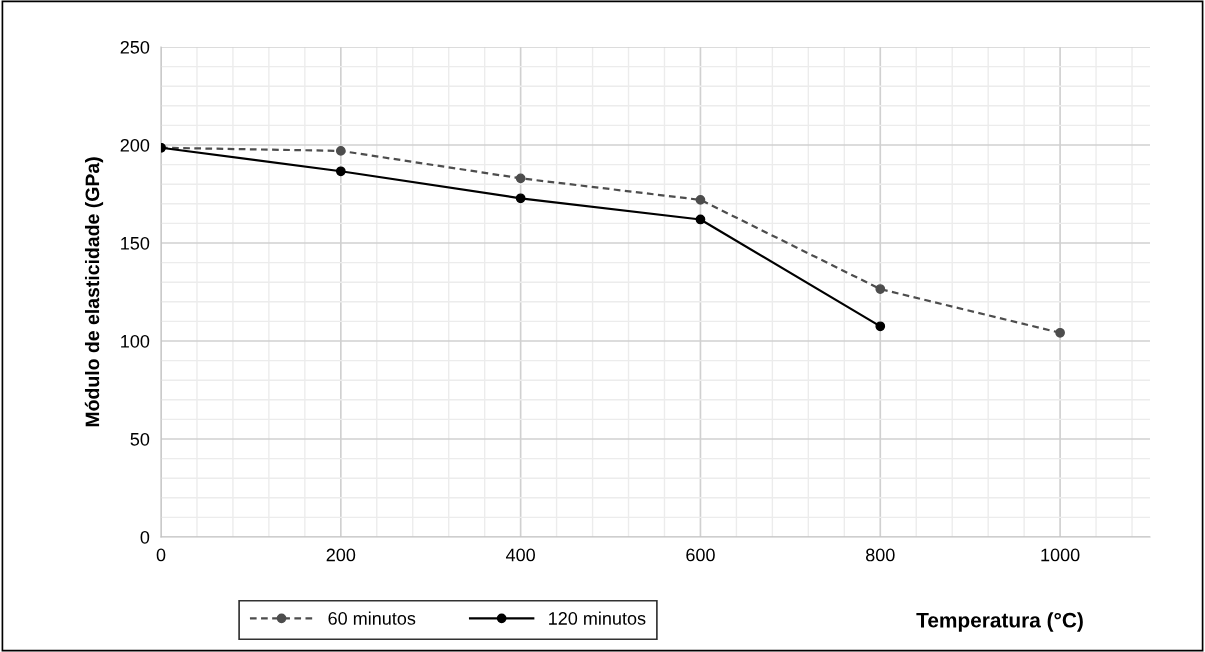 This screenshot has width=1205, height=652. I want to click on x-tick-label: 400, so click(520, 555).